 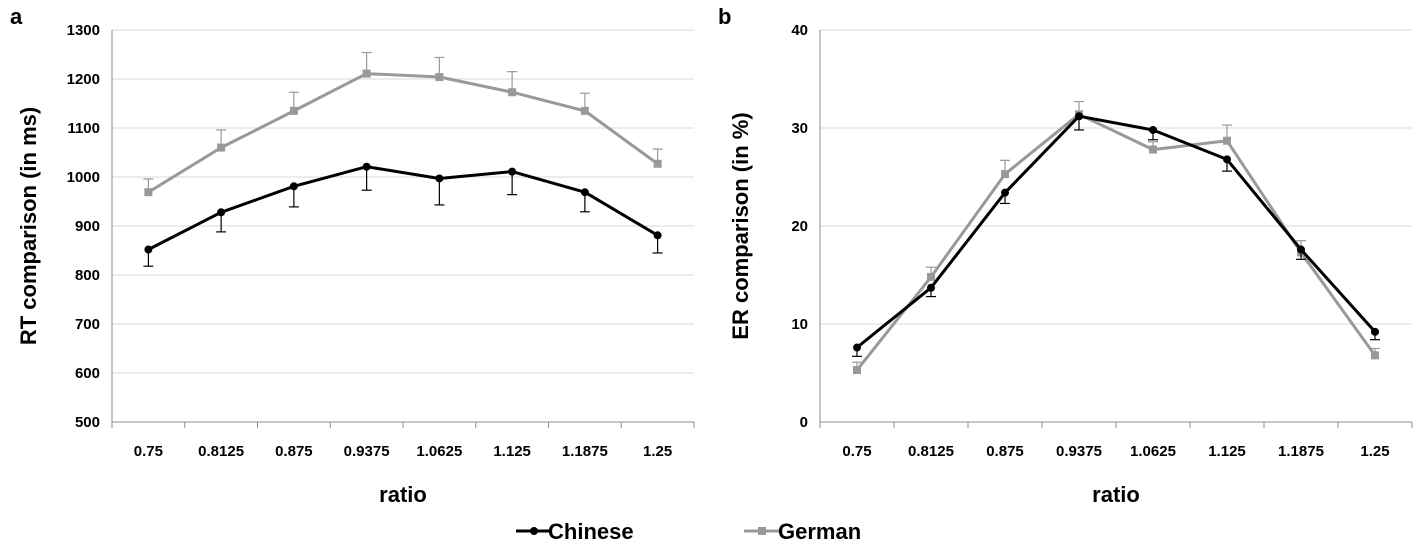 I want to click on panel-a-y-tick-label: 800, so click(x=87, y=275).